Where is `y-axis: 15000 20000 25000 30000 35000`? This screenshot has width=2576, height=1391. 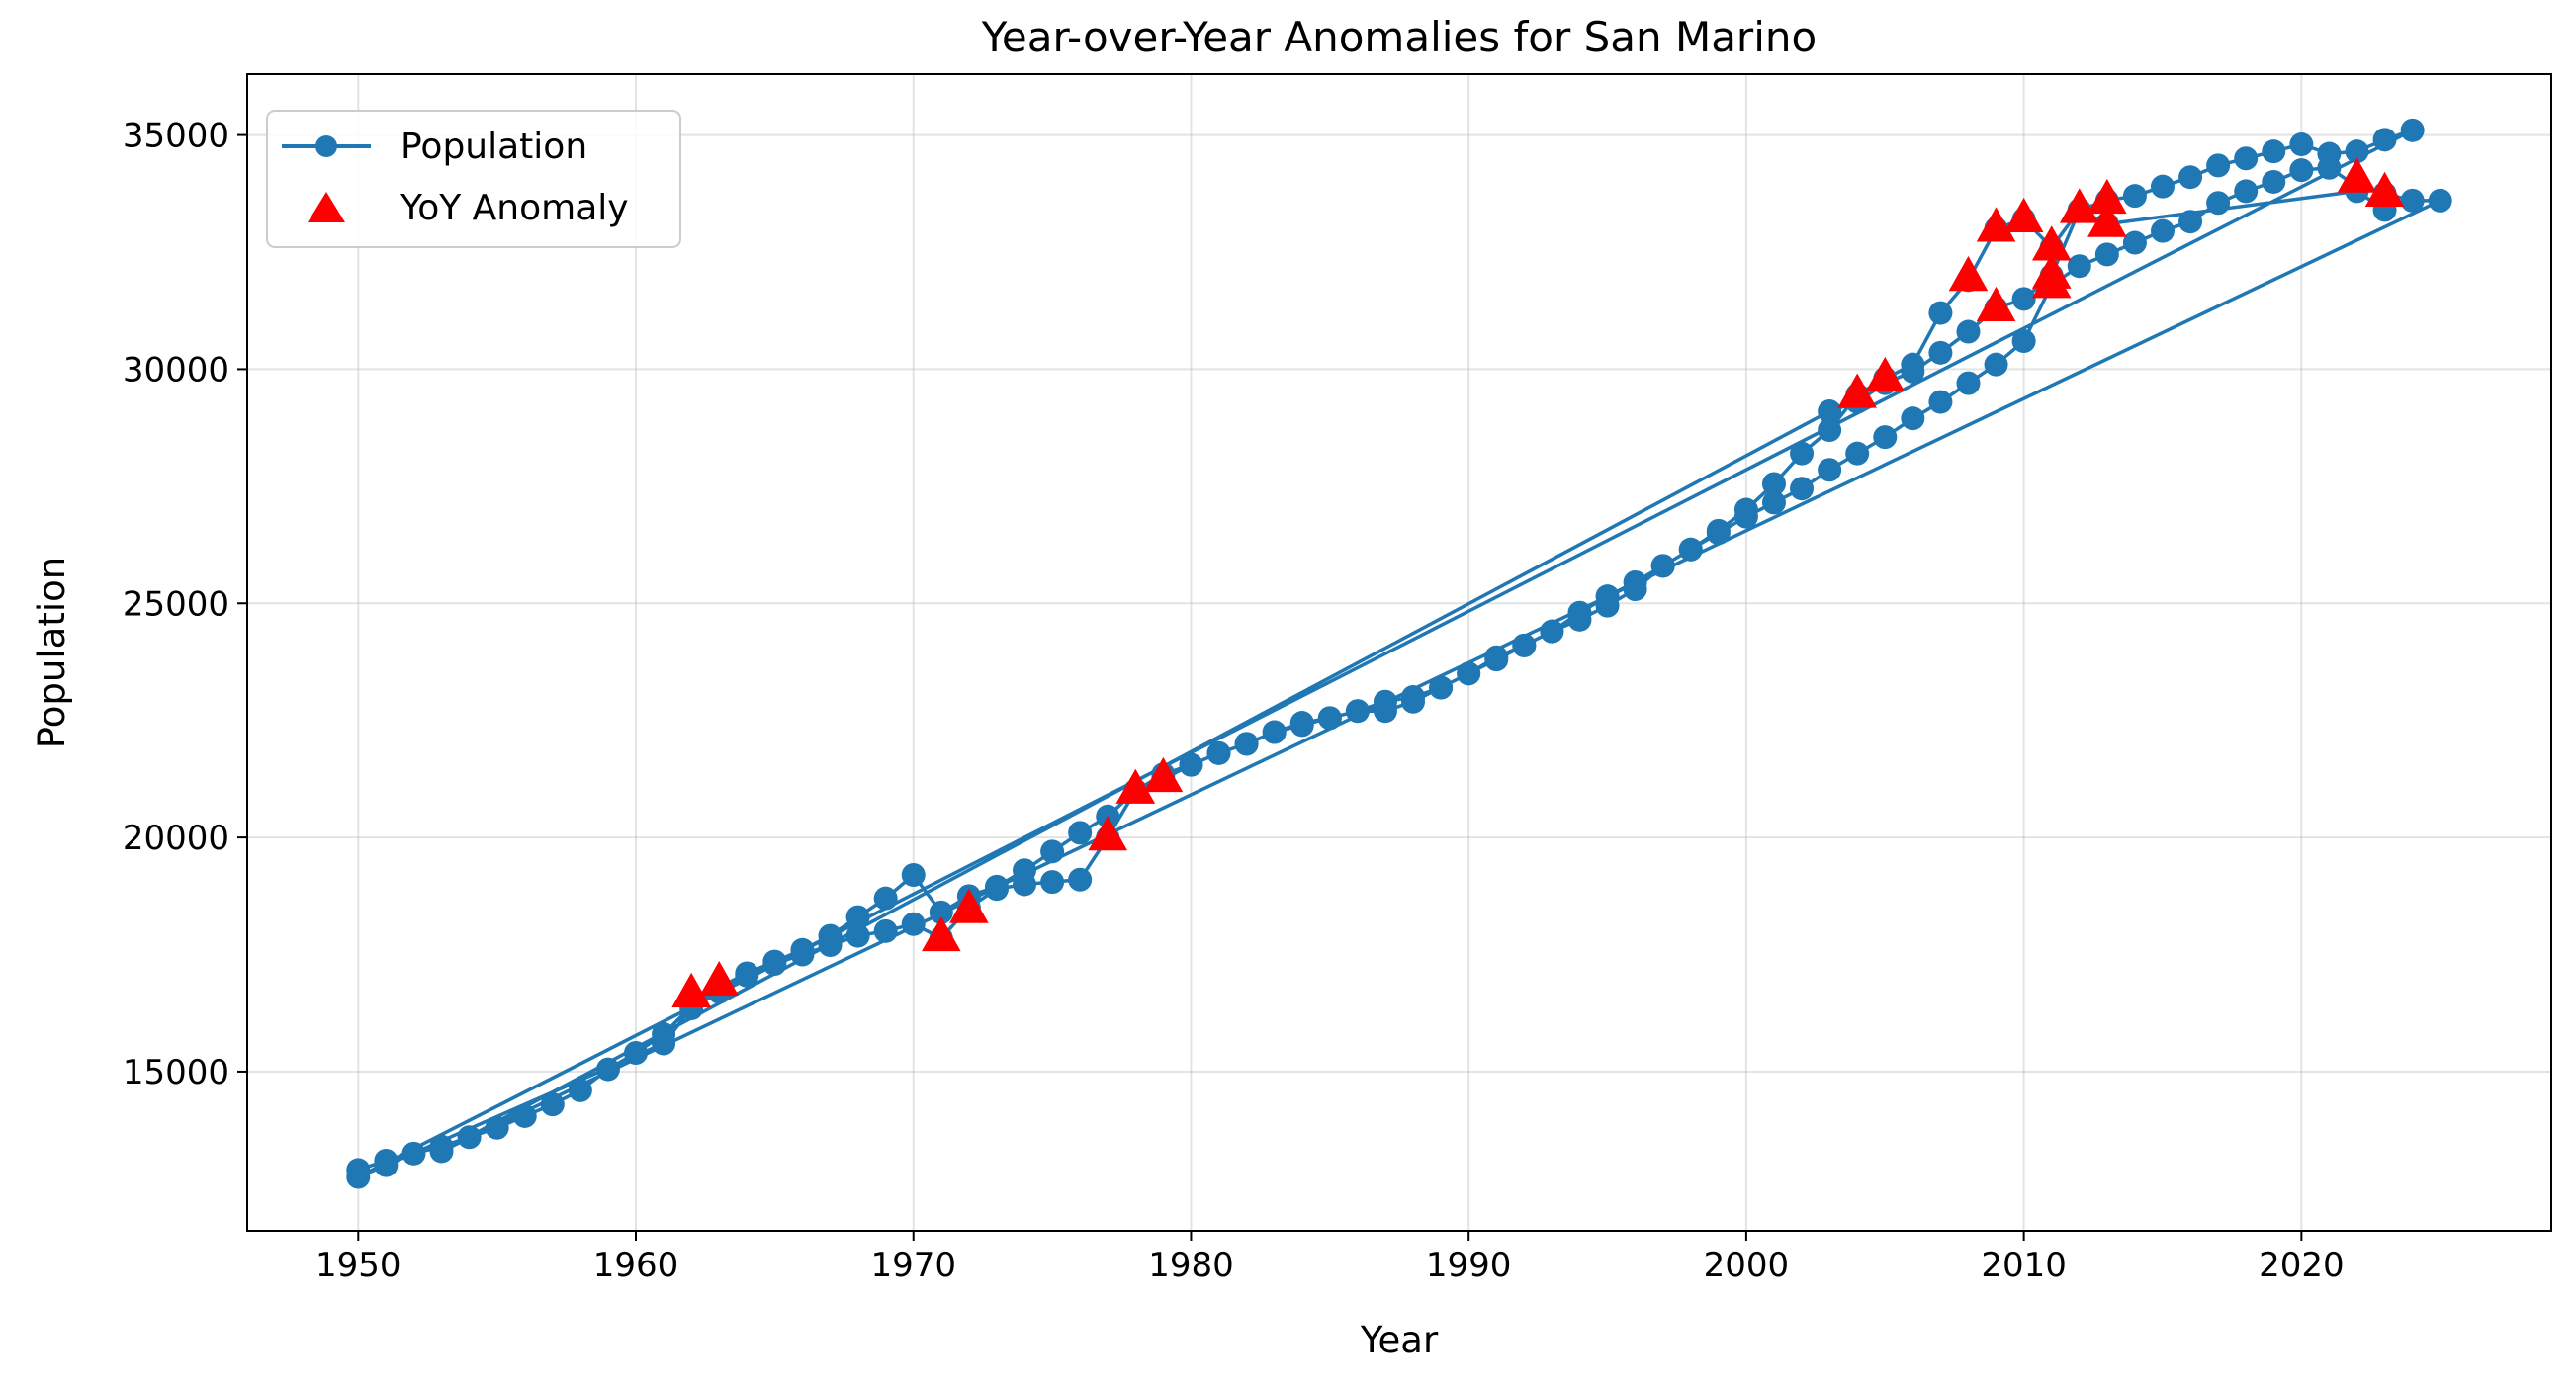
y-axis: 15000 20000 25000 30000 35000 is located at coordinates (185, 604).